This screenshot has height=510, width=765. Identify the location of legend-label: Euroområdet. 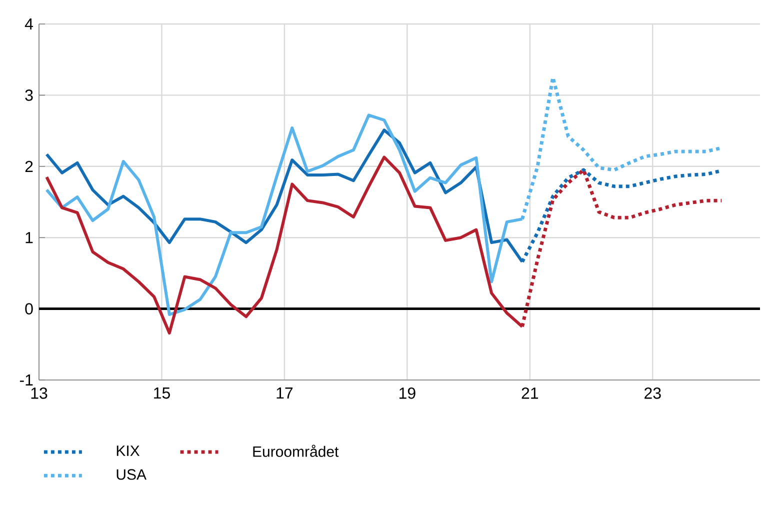
(296, 450).